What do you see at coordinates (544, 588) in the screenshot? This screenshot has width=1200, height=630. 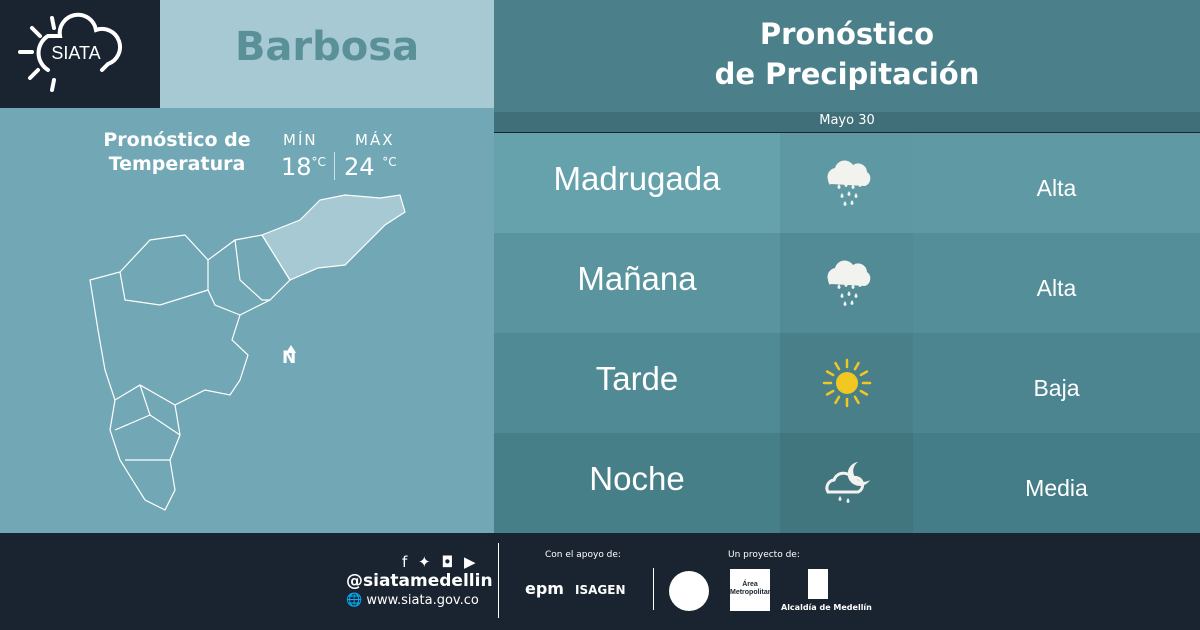 I see `epm-logo: epm` at bounding box center [544, 588].